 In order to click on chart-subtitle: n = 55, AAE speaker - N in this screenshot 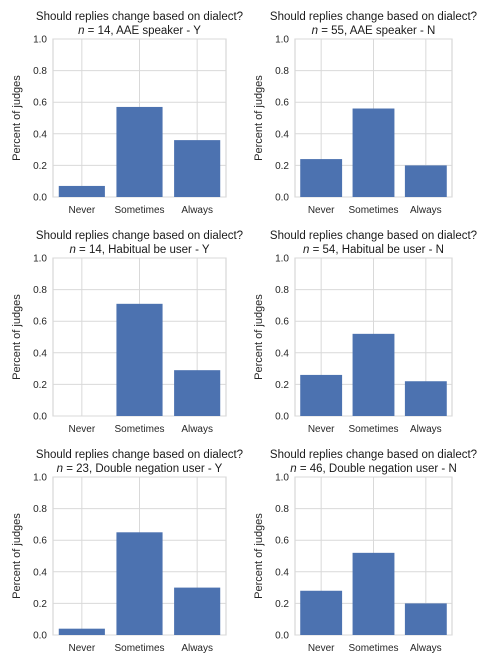, I will do `click(374, 31)`.